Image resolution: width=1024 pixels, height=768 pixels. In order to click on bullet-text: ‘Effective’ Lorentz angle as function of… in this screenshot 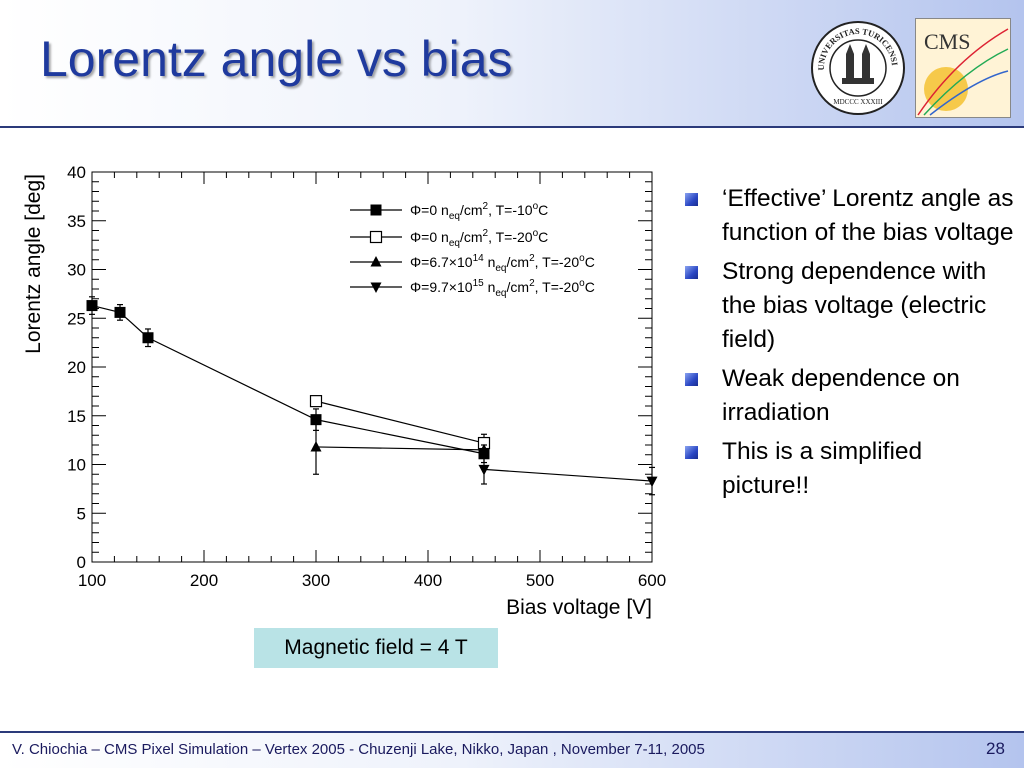, I will do `click(868, 215)`.